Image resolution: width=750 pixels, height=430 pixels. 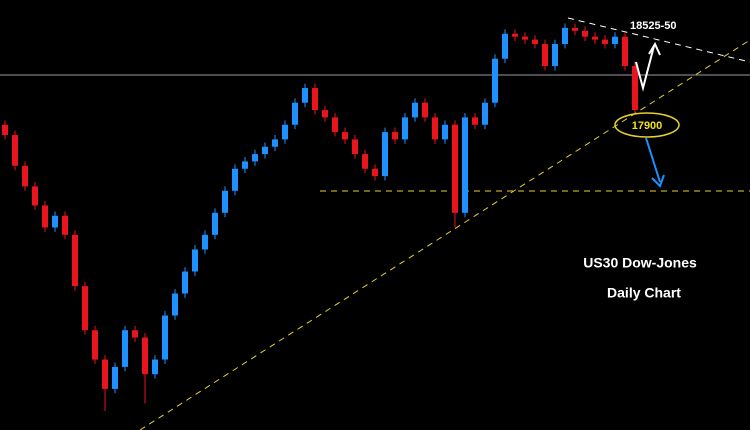 What do you see at coordinates (640, 263) in the screenshot?
I see `chart-title: US30 Dow-Jones` at bounding box center [640, 263].